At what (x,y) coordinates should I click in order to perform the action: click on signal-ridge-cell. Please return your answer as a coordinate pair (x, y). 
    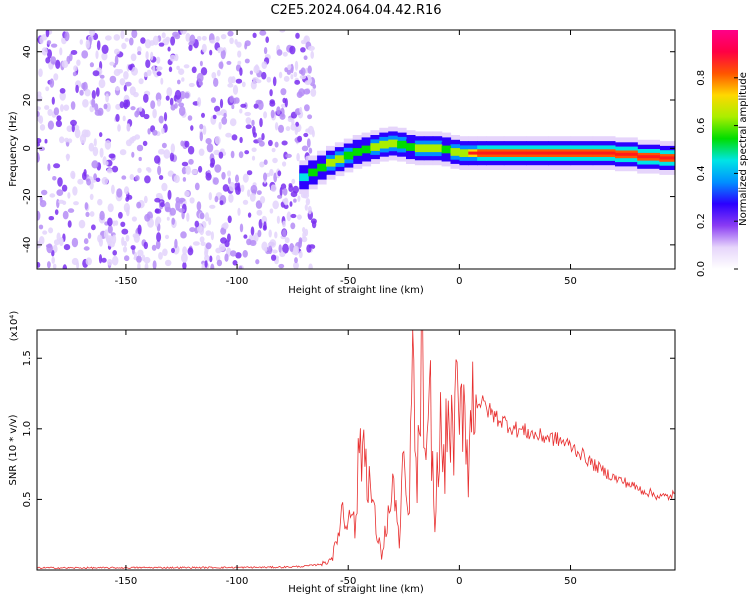
    Looking at the image, I should click on (304, 177).